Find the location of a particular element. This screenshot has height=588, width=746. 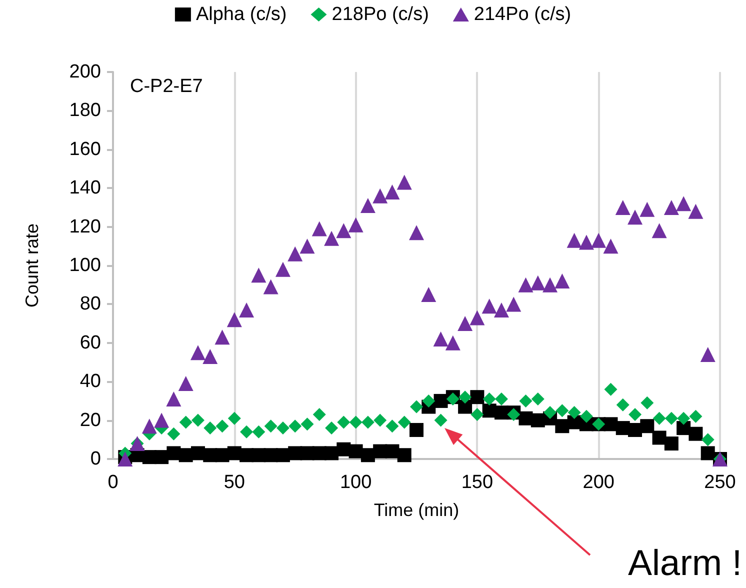

y-tick-label: 180 is located at coordinates (85, 111).